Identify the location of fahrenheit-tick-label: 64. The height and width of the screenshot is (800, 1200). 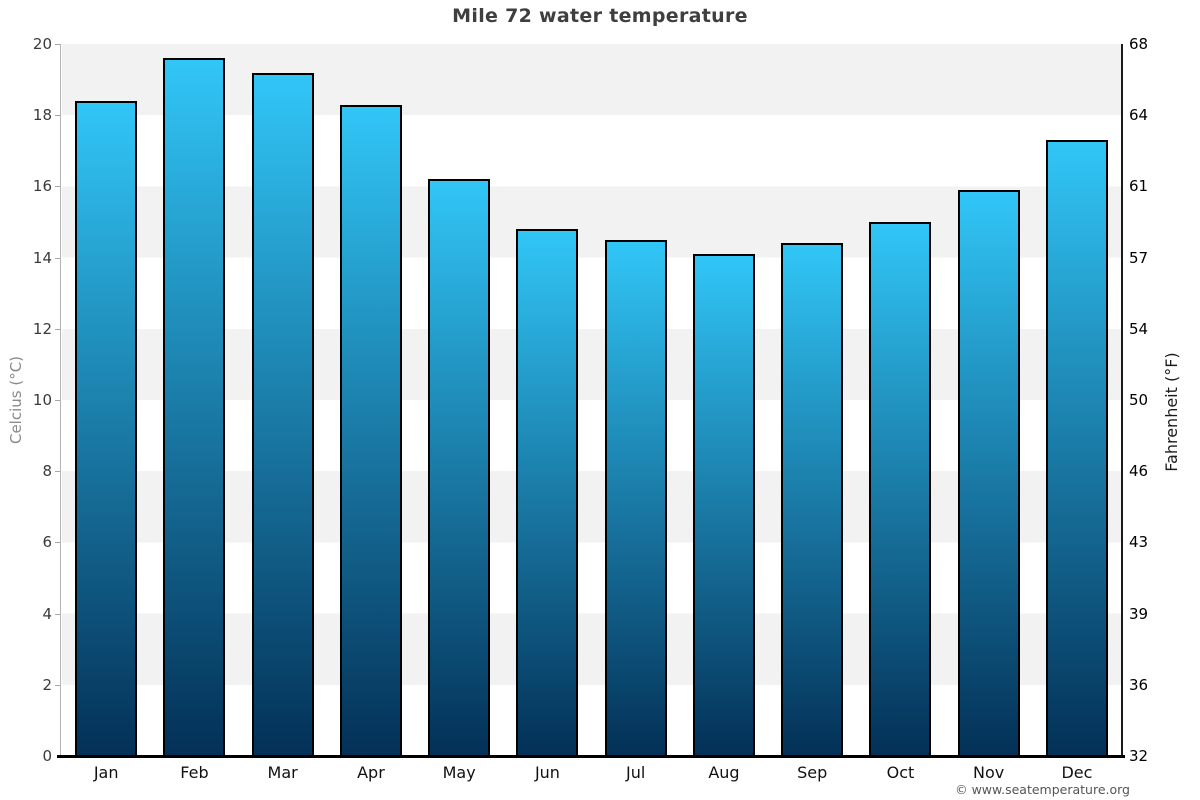
(1139, 115).